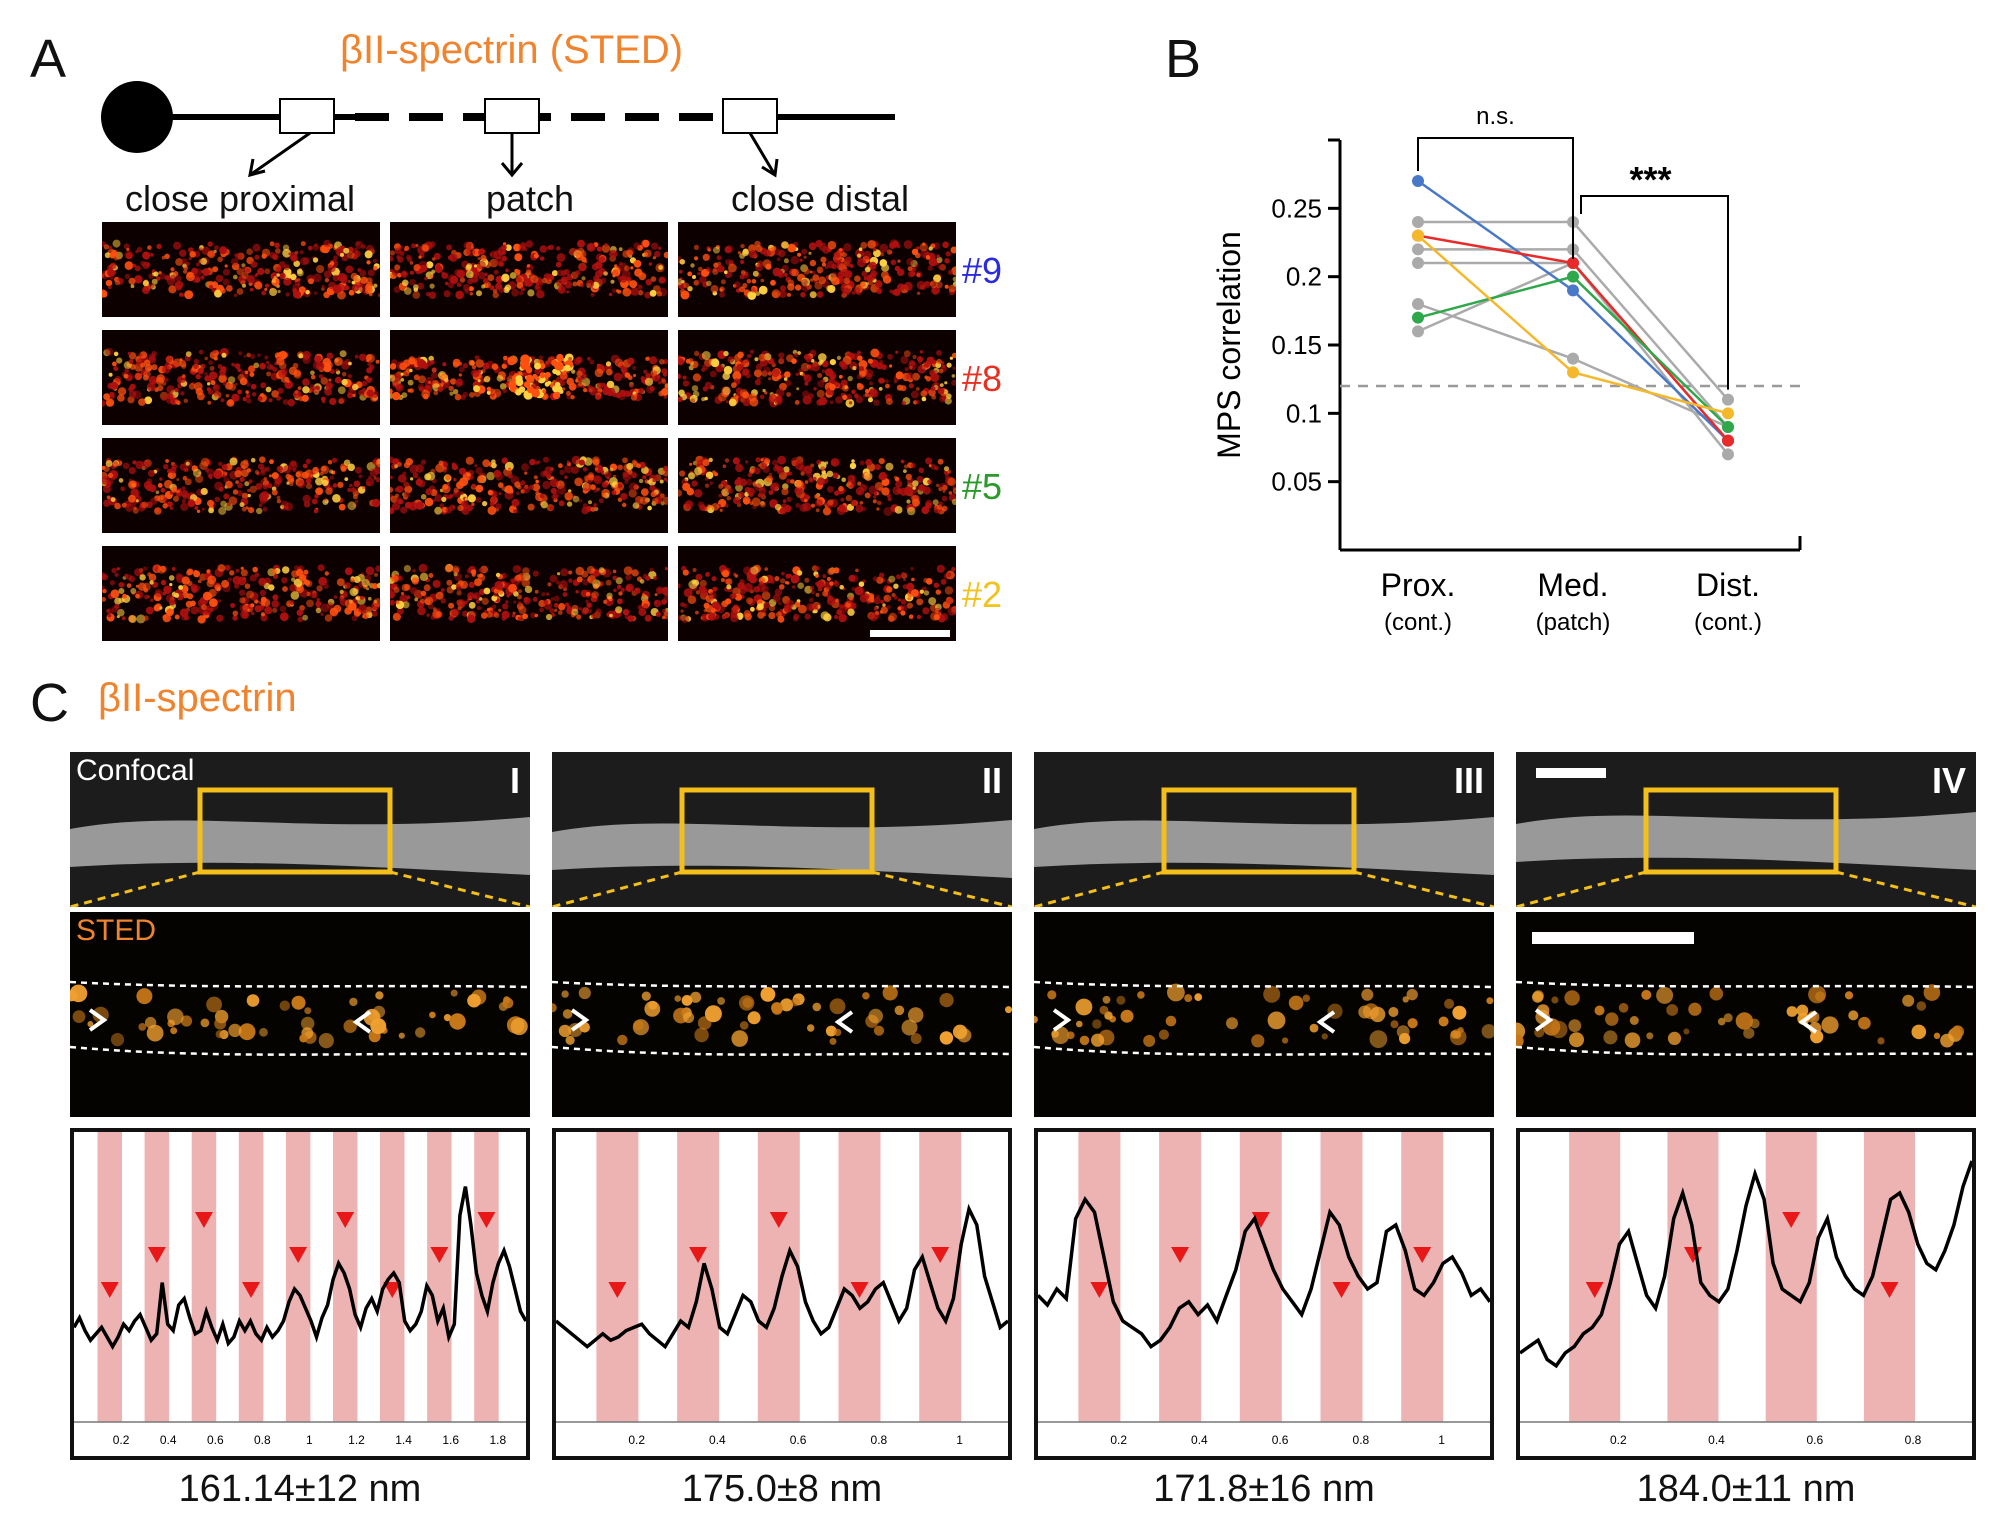 This screenshot has width=2000, height=1532. What do you see at coordinates (1728, 585) in the screenshot?
I see `x-category-label: Dist.` at bounding box center [1728, 585].